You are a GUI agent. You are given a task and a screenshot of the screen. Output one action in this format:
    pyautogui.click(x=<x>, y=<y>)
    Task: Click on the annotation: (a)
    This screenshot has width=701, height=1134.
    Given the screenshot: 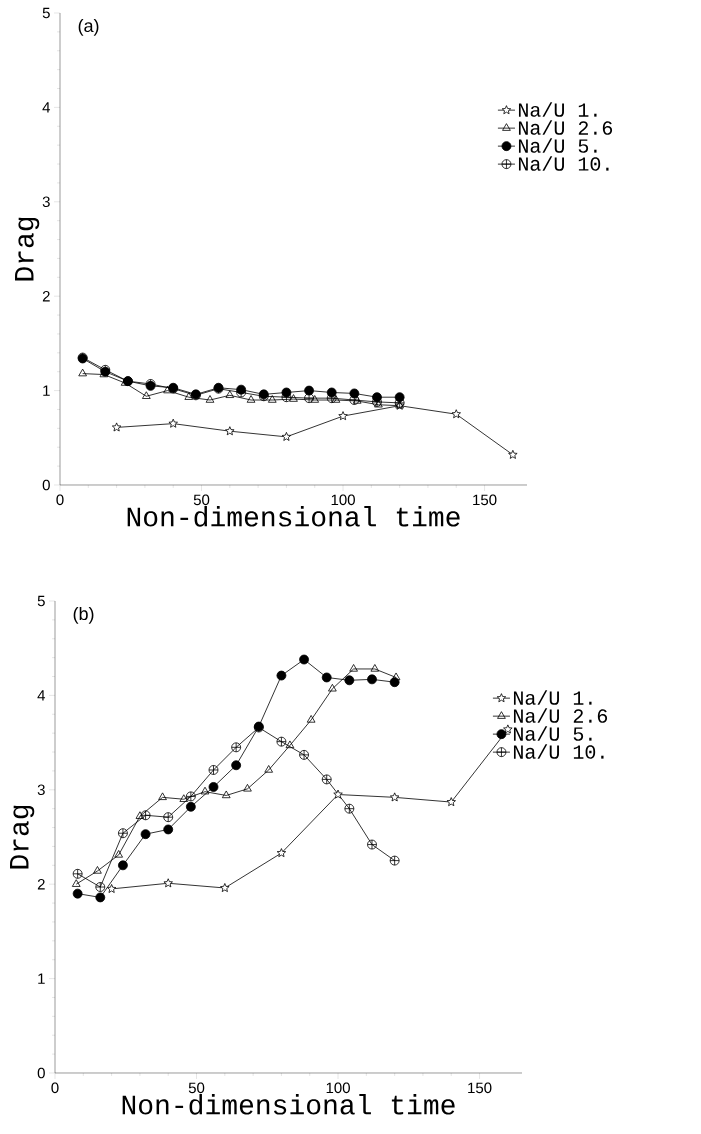 What is the action you would take?
    pyautogui.click(x=88, y=27)
    